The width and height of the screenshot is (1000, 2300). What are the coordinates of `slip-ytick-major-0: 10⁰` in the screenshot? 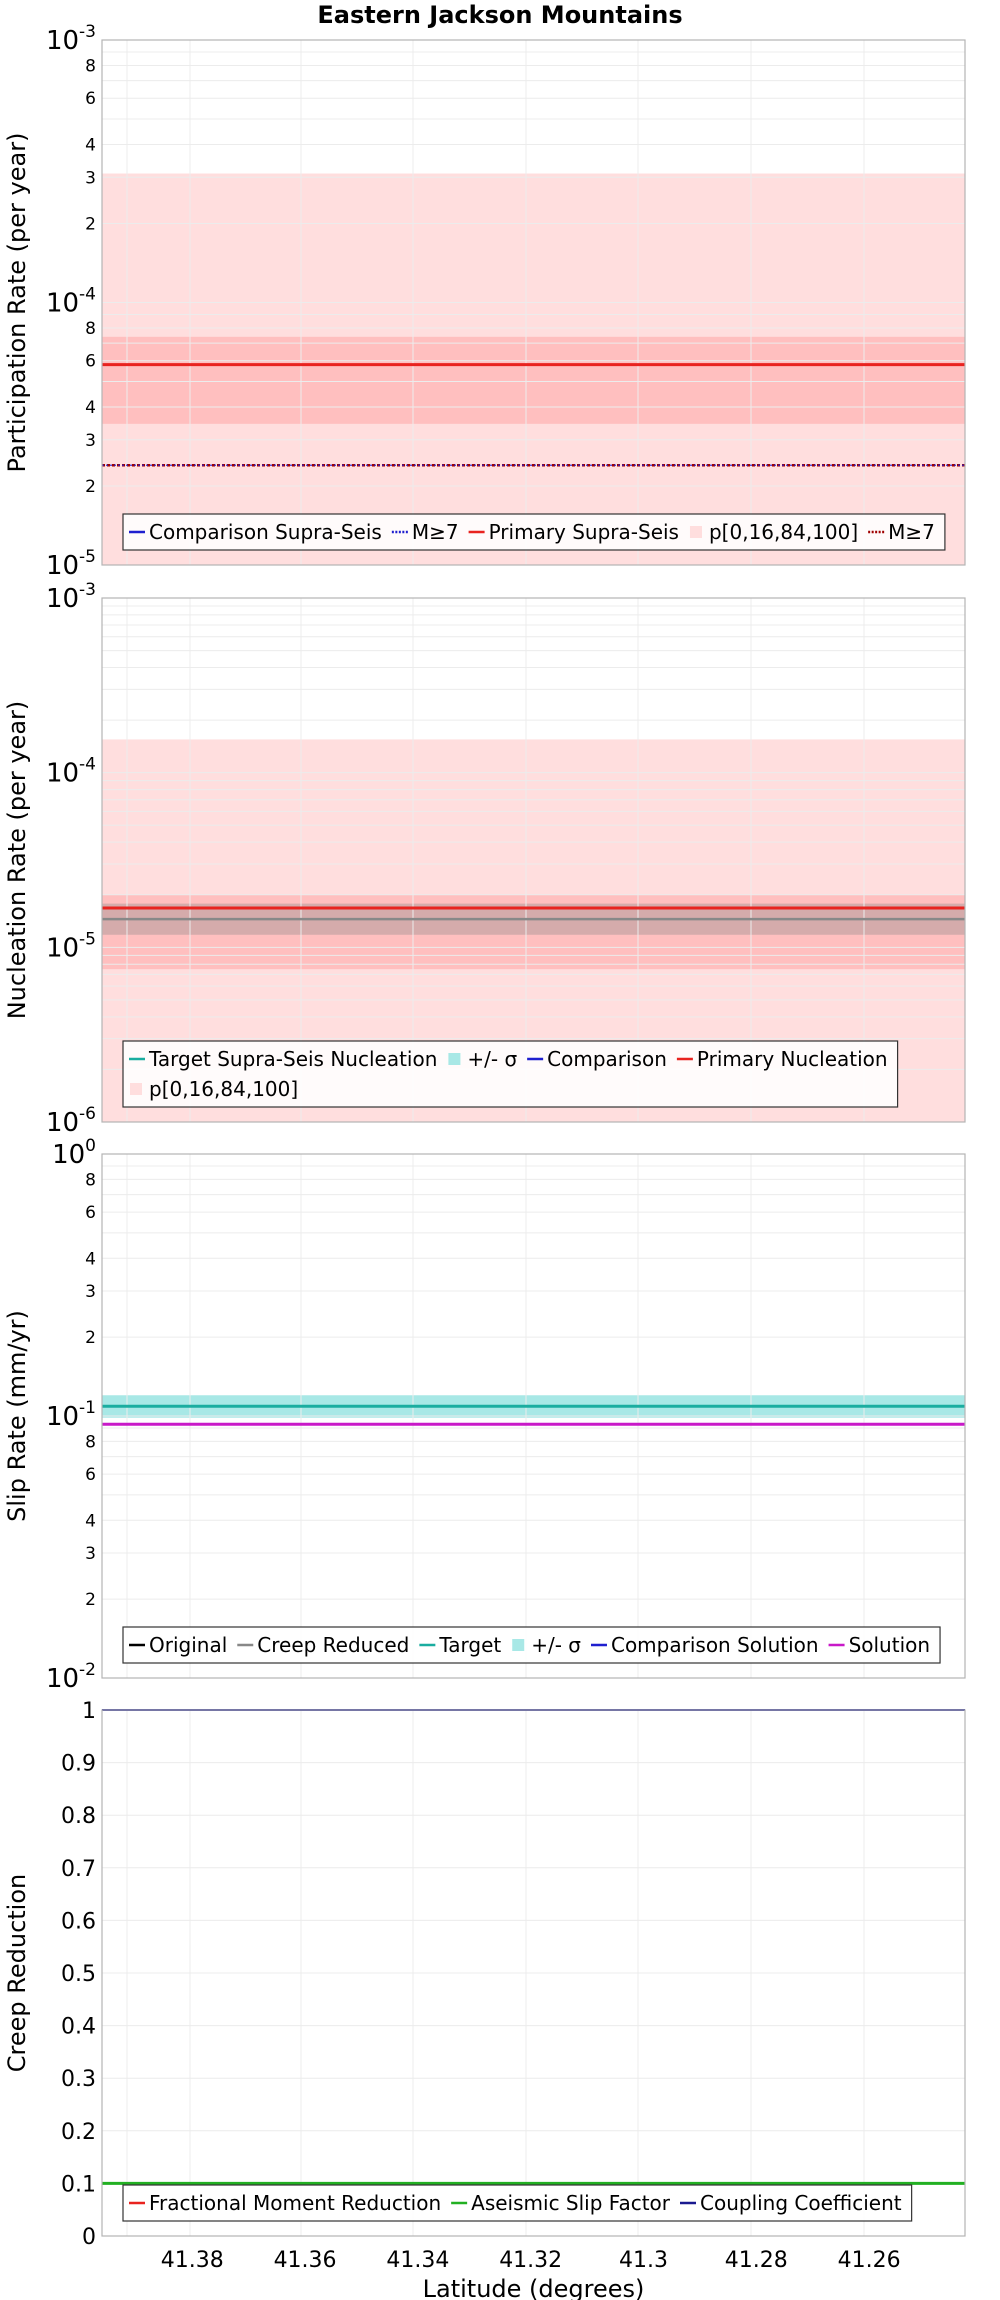 It's located at (74, 1153).